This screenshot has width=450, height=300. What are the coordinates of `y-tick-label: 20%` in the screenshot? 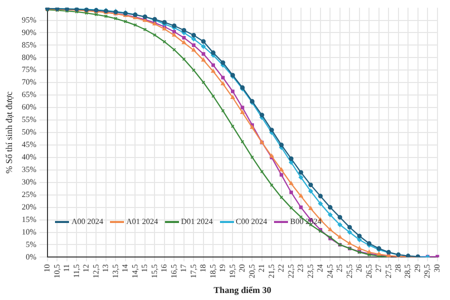 It's located at (29, 207).